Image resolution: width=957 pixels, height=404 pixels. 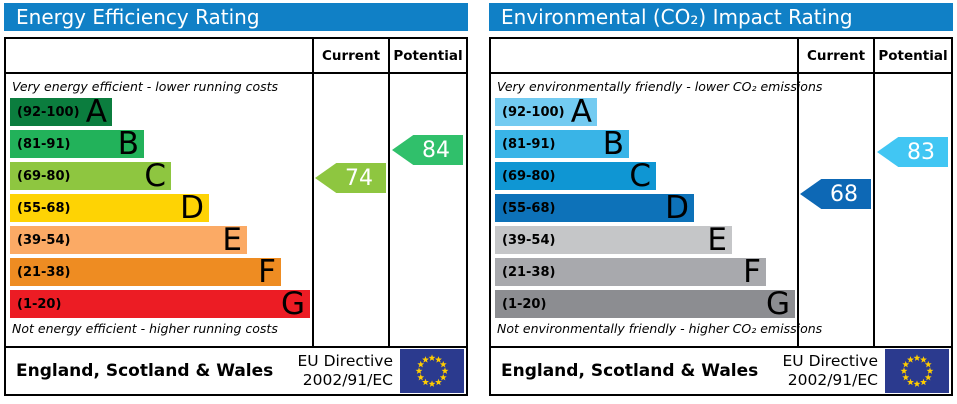 What do you see at coordinates (359, 178) in the screenshot?
I see `current-rating-value: 74` at bounding box center [359, 178].